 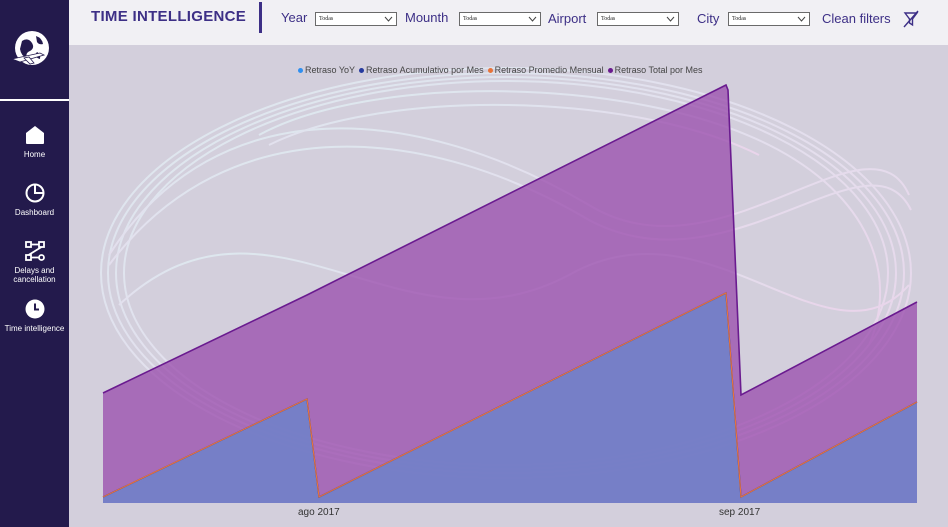 I want to click on pie-chart-icon, so click(x=34, y=193).